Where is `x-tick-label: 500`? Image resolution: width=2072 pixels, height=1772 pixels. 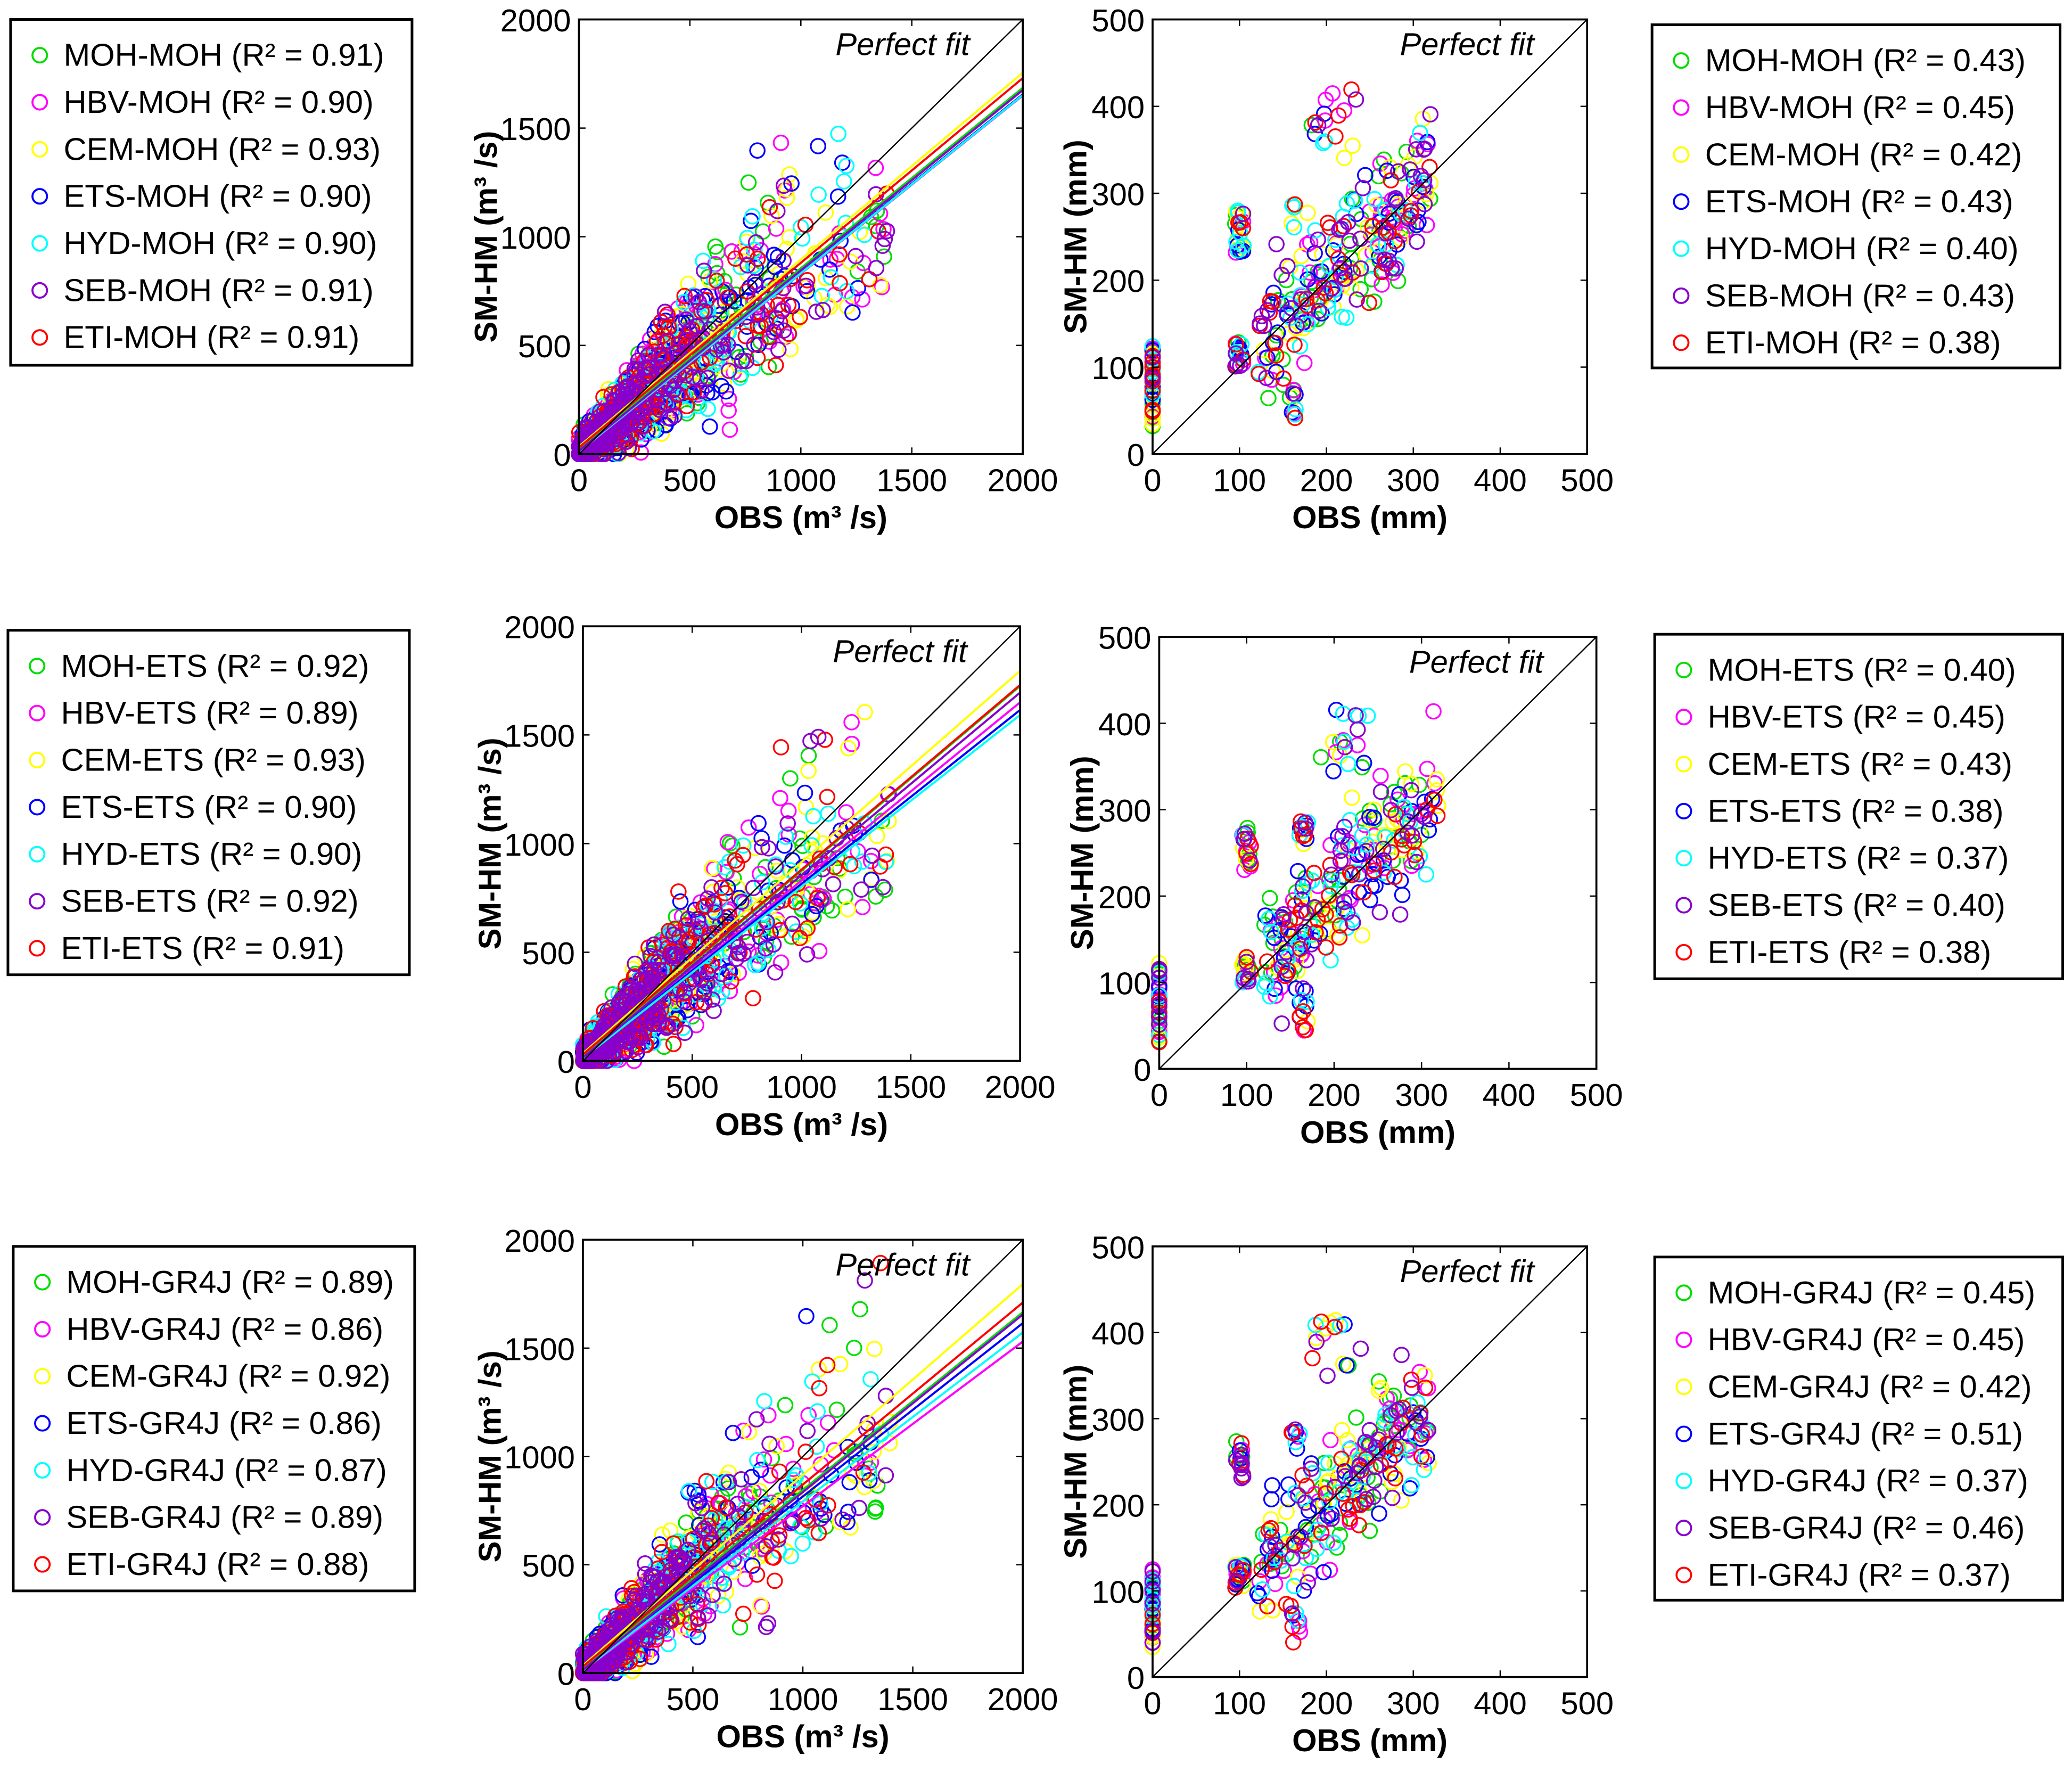
x-tick-label: 500 is located at coordinates (1596, 1095).